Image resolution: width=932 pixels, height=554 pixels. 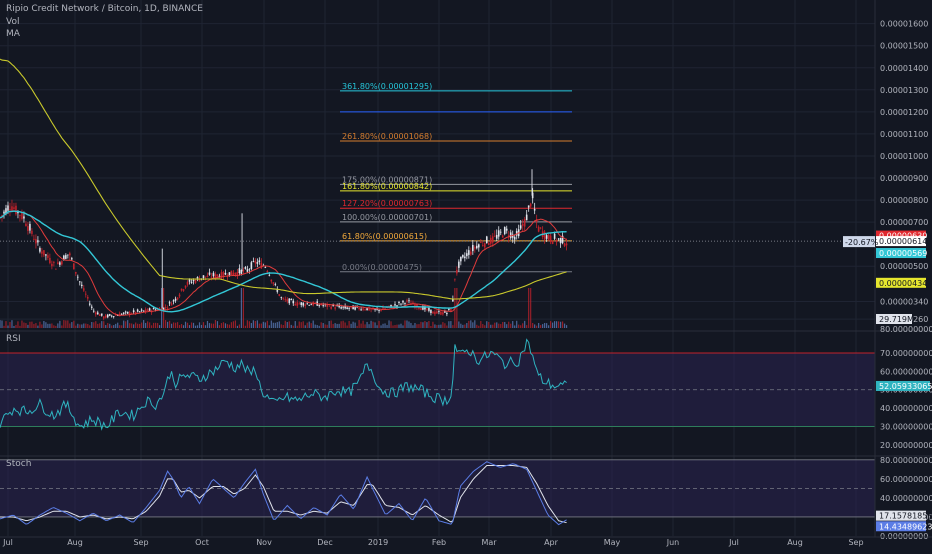 What do you see at coordinates (906, 408) in the screenshot?
I see `rsi-axis-tick: 40.00000000` at bounding box center [906, 408].